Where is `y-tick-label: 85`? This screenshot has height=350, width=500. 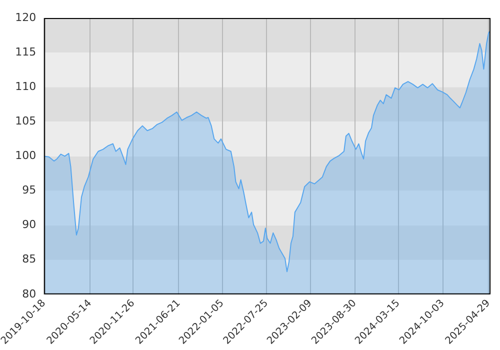 y-tick-label: 85 is located at coordinates (29, 259).